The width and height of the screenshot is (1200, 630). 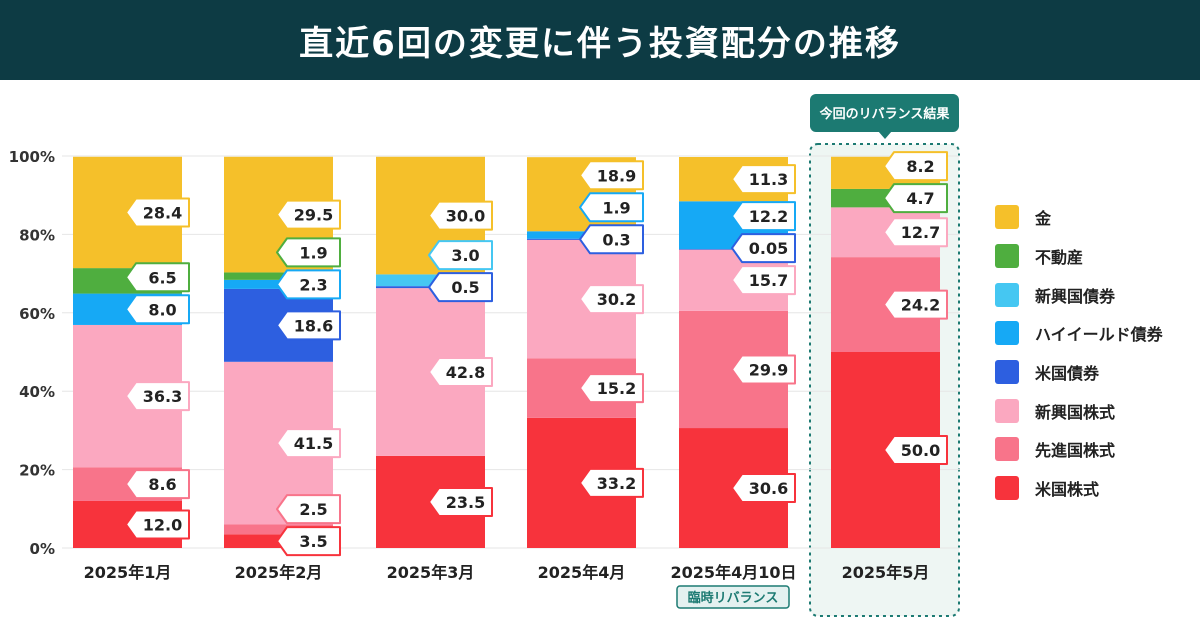 What do you see at coordinates (278, 276) in the screenshot?
I see `bar-reit` at bounding box center [278, 276].